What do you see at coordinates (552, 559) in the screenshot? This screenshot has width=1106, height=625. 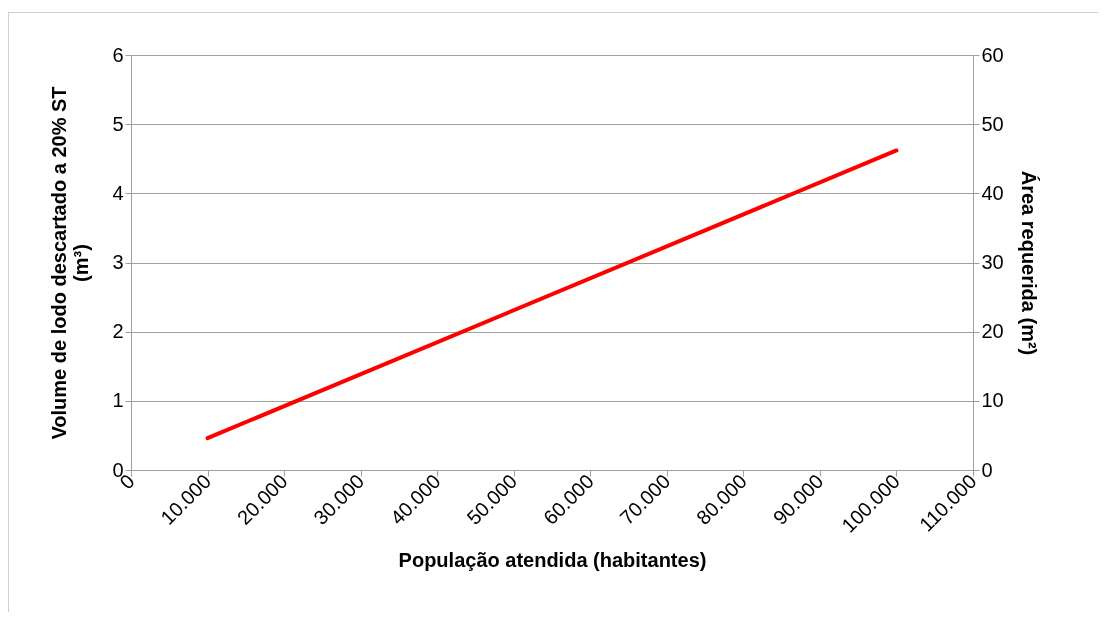 I see `x-axis-title: População atendida (habitantes)` at bounding box center [552, 559].